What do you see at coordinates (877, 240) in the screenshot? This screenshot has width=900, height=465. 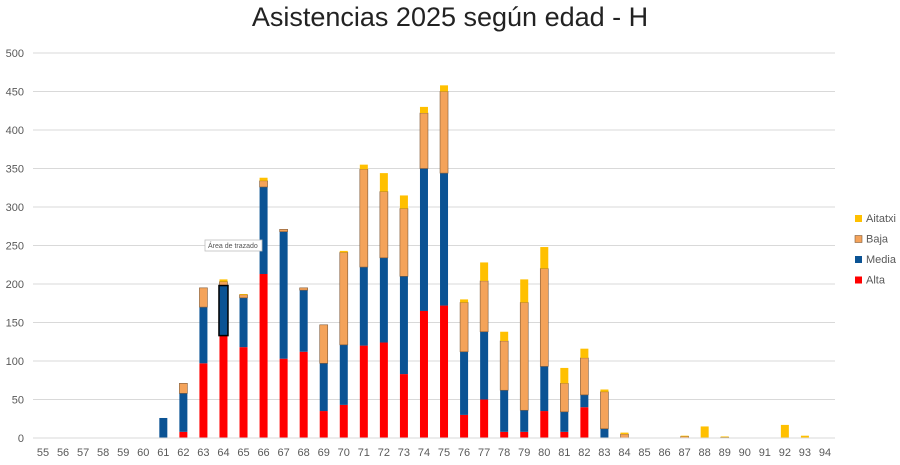 I see `legend-label-baja: Baja` at bounding box center [877, 240].